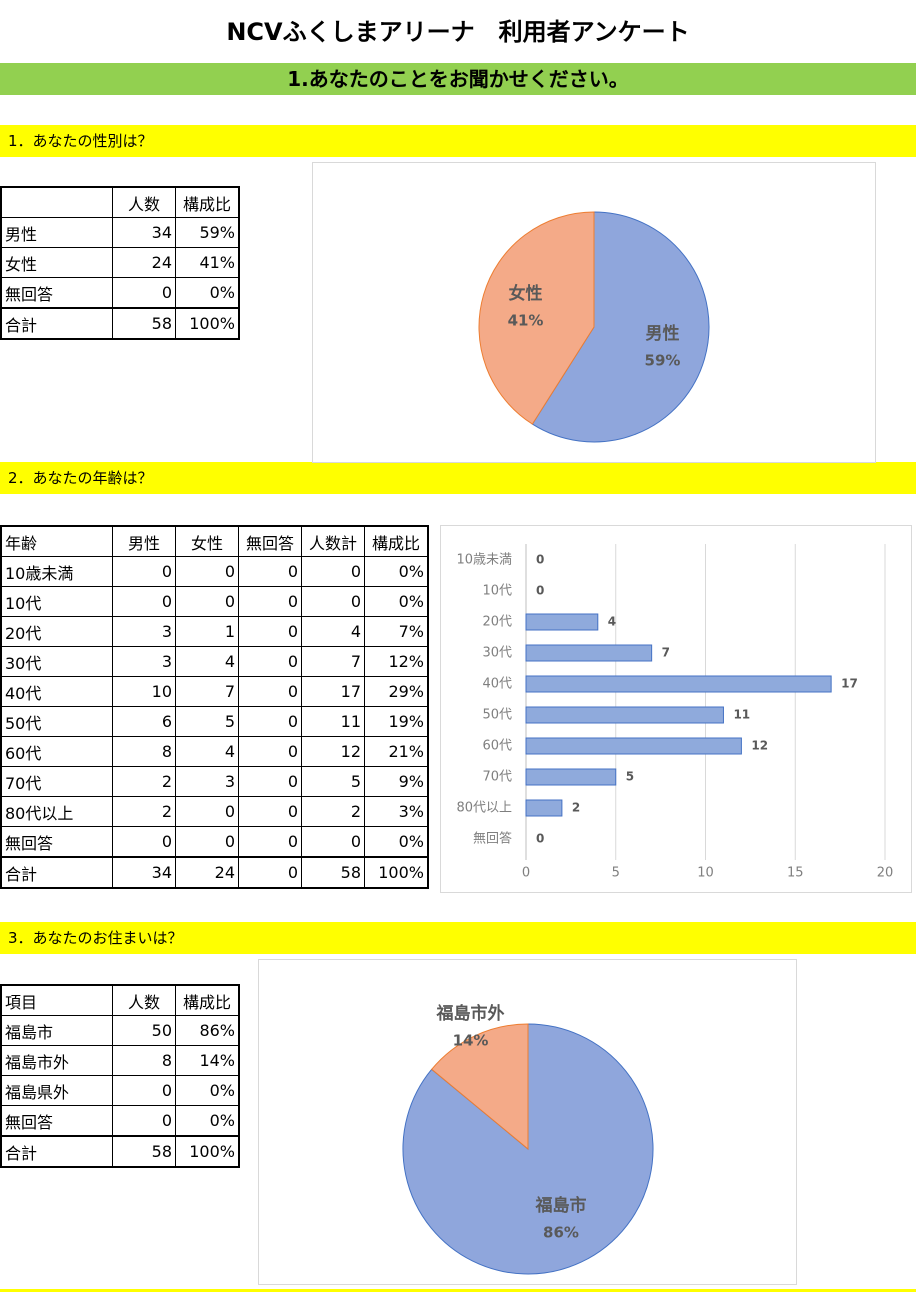 Image resolution: width=916 pixels, height=1293 pixels. What do you see at coordinates (333, 721) in the screenshot?
I see `table-cell: 11` at bounding box center [333, 721].